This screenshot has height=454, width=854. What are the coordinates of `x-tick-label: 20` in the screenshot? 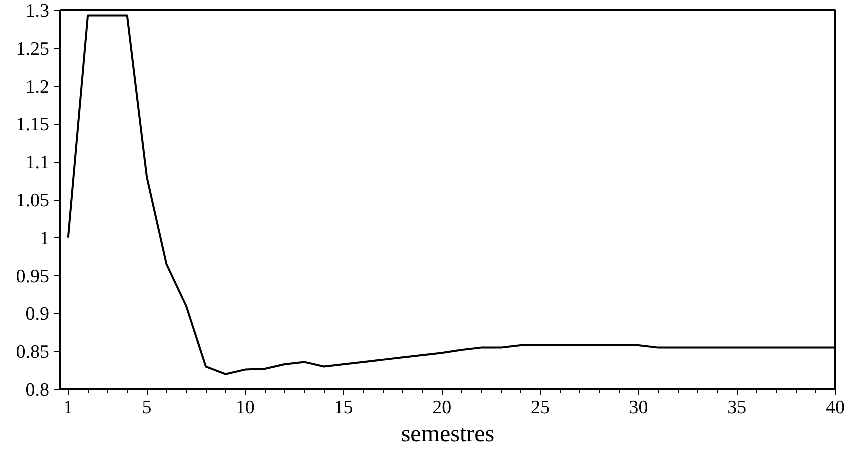 It's located at (442, 408).